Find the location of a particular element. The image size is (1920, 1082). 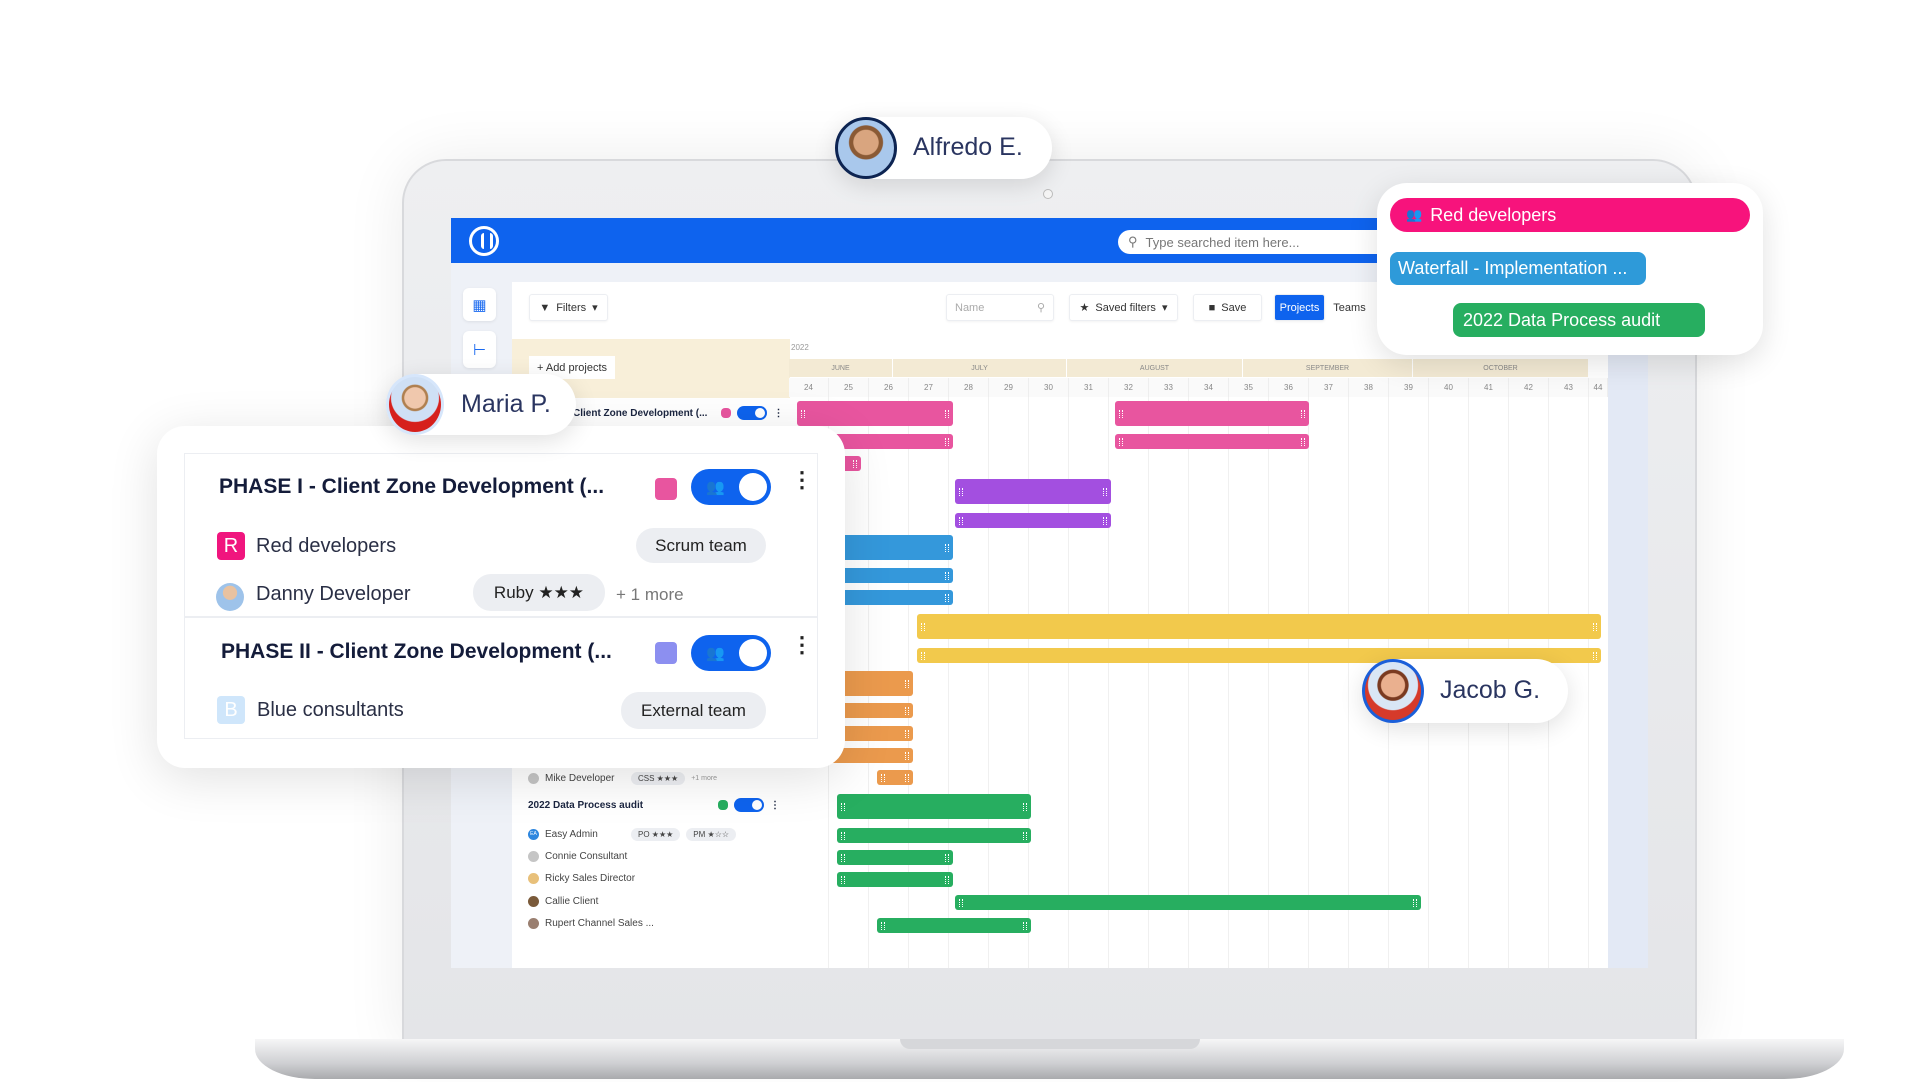

week-label: 34 is located at coordinates (1209, 387).